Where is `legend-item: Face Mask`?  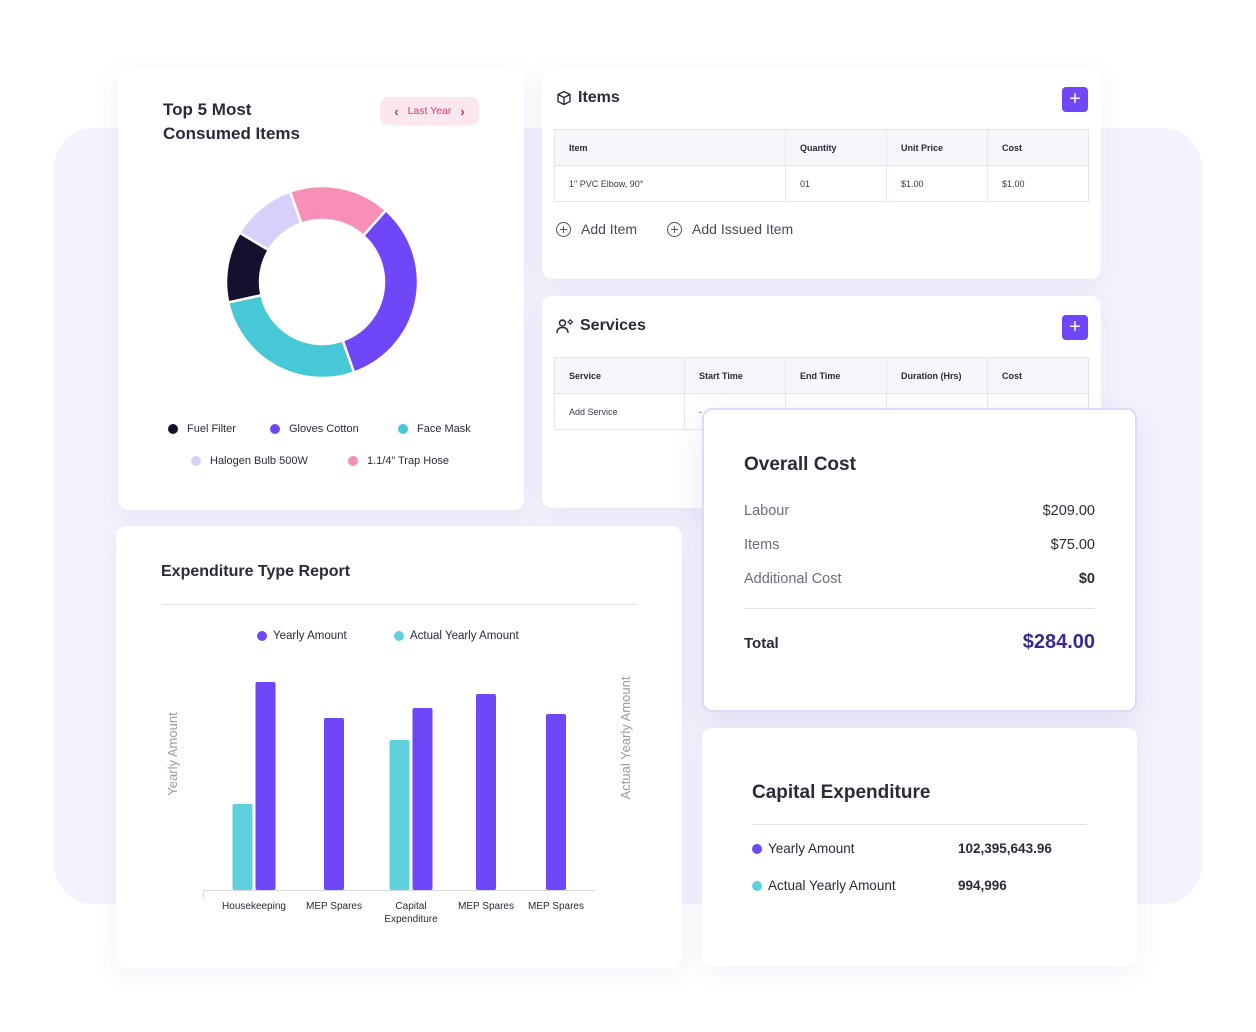 legend-item: Face Mask is located at coordinates (434, 429).